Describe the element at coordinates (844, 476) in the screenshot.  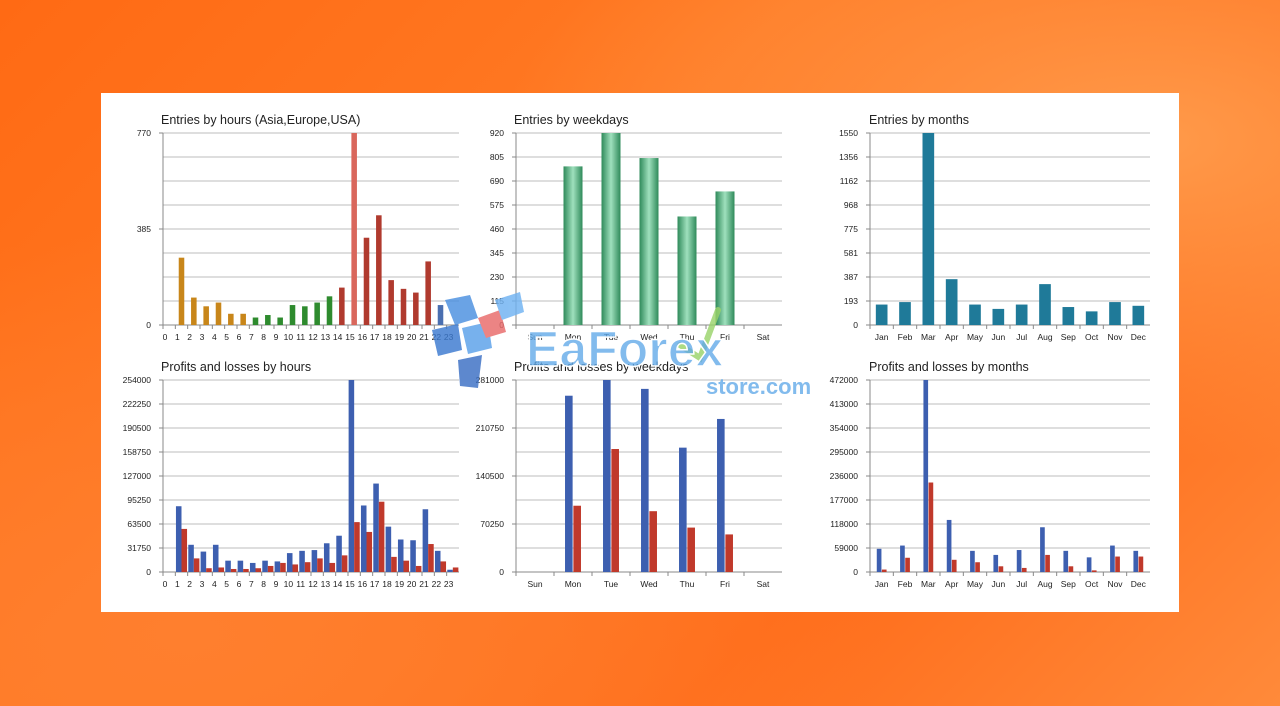
I see `y-tick-label: 236000` at that location.